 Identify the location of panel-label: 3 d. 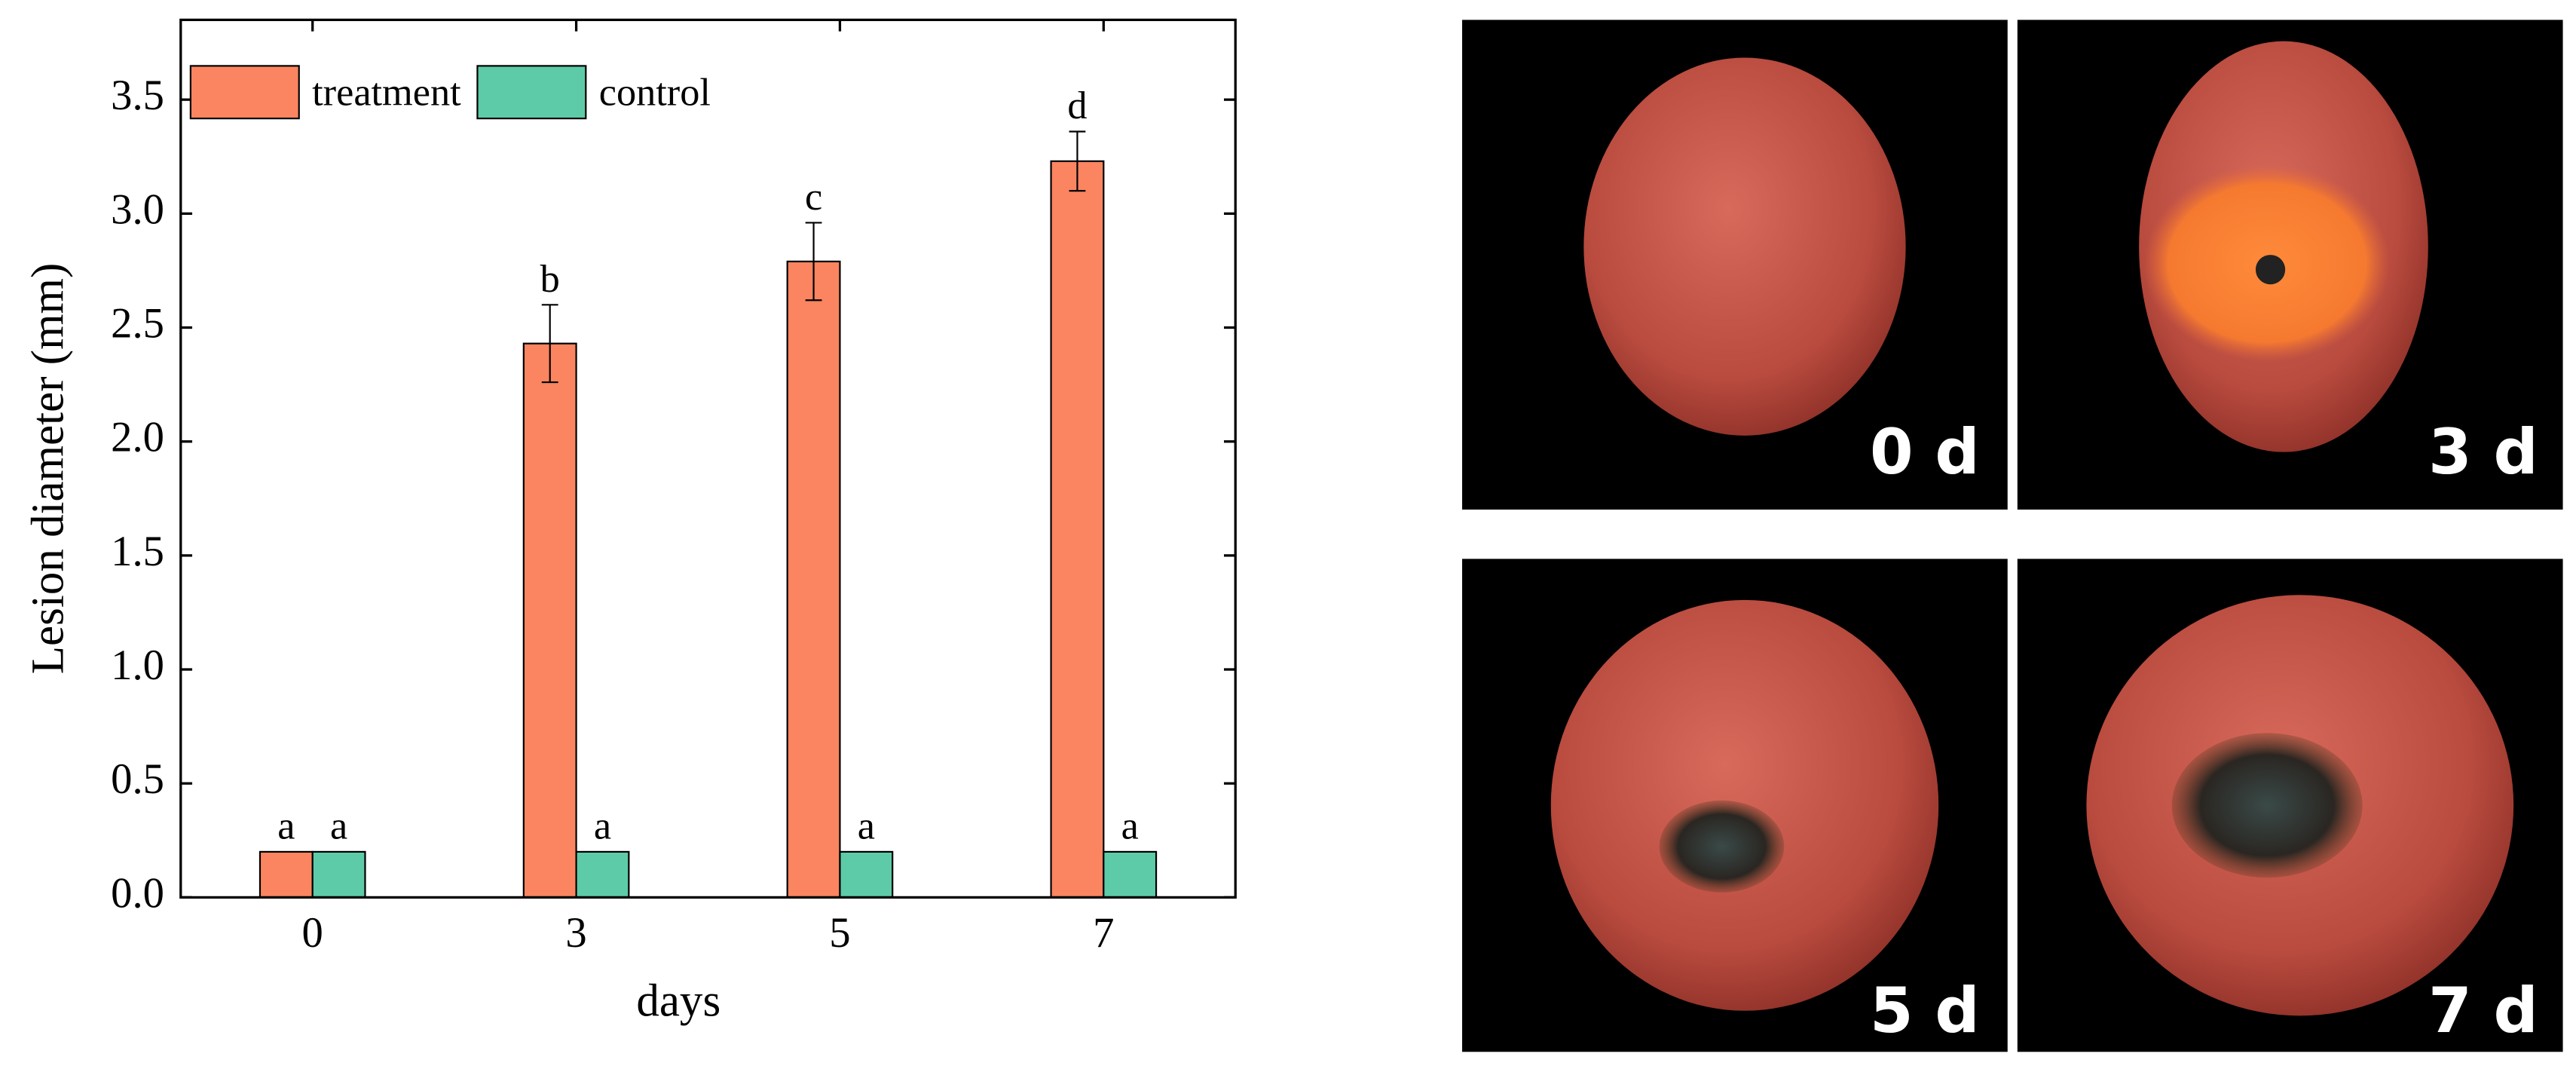
(2483, 452).